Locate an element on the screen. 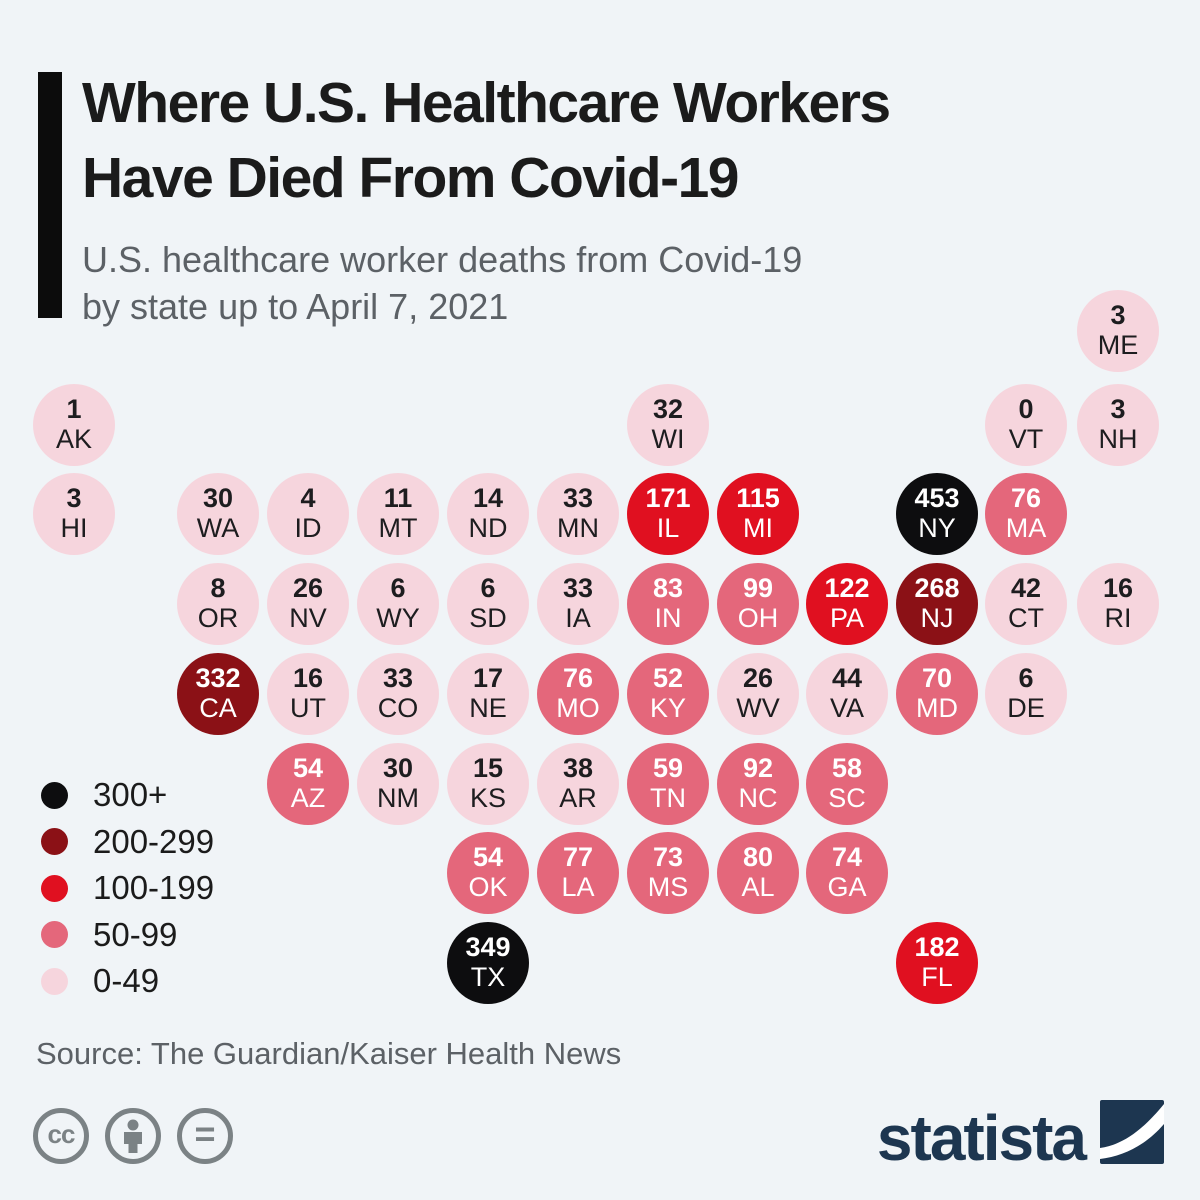 This screenshot has width=1200, height=1200. state-abbr: ID is located at coordinates (308, 528).